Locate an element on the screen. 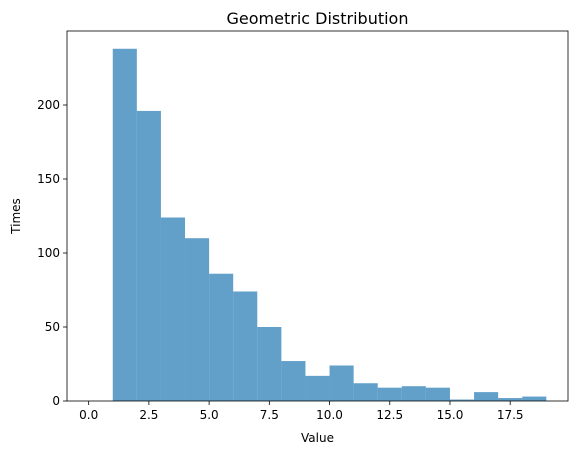 This screenshot has height=455, width=571. x-axis-ticks: 0.0 2.5 5.0 7.5 10.0 12.5 15.0 17.5 is located at coordinates (301, 411).